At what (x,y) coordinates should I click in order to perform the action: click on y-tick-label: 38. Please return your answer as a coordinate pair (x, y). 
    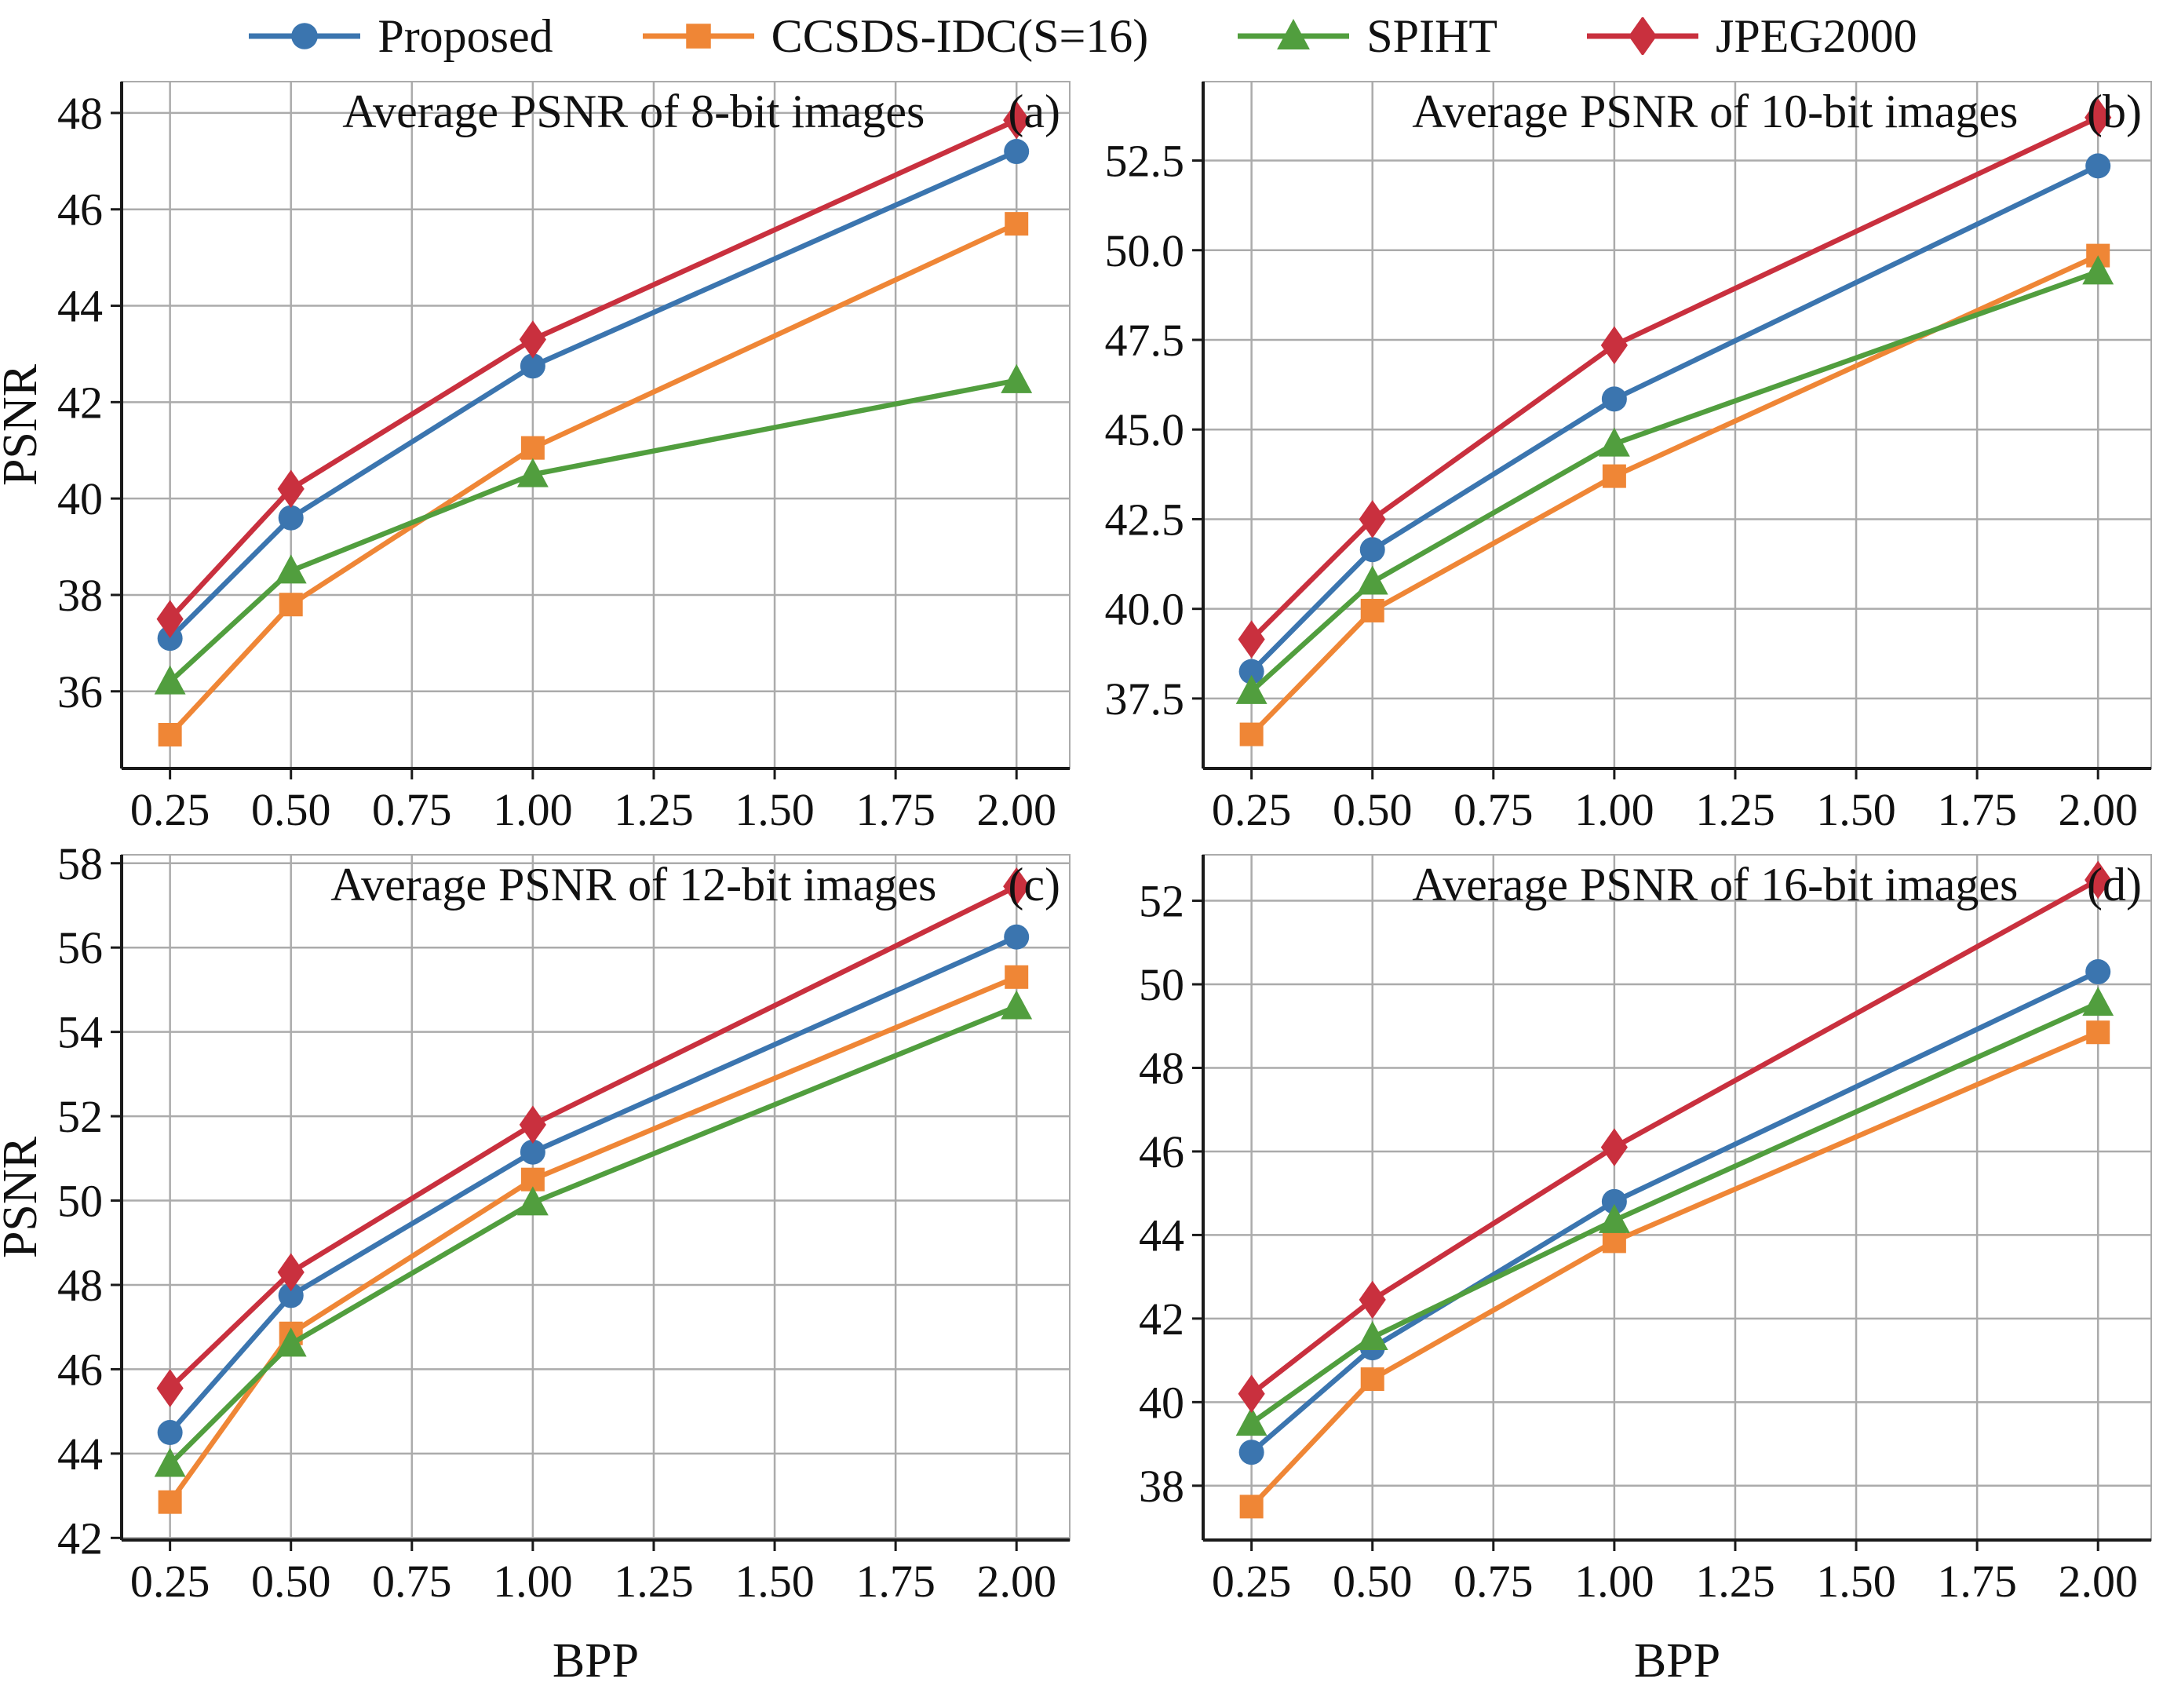
    Looking at the image, I should click on (1161, 1486).